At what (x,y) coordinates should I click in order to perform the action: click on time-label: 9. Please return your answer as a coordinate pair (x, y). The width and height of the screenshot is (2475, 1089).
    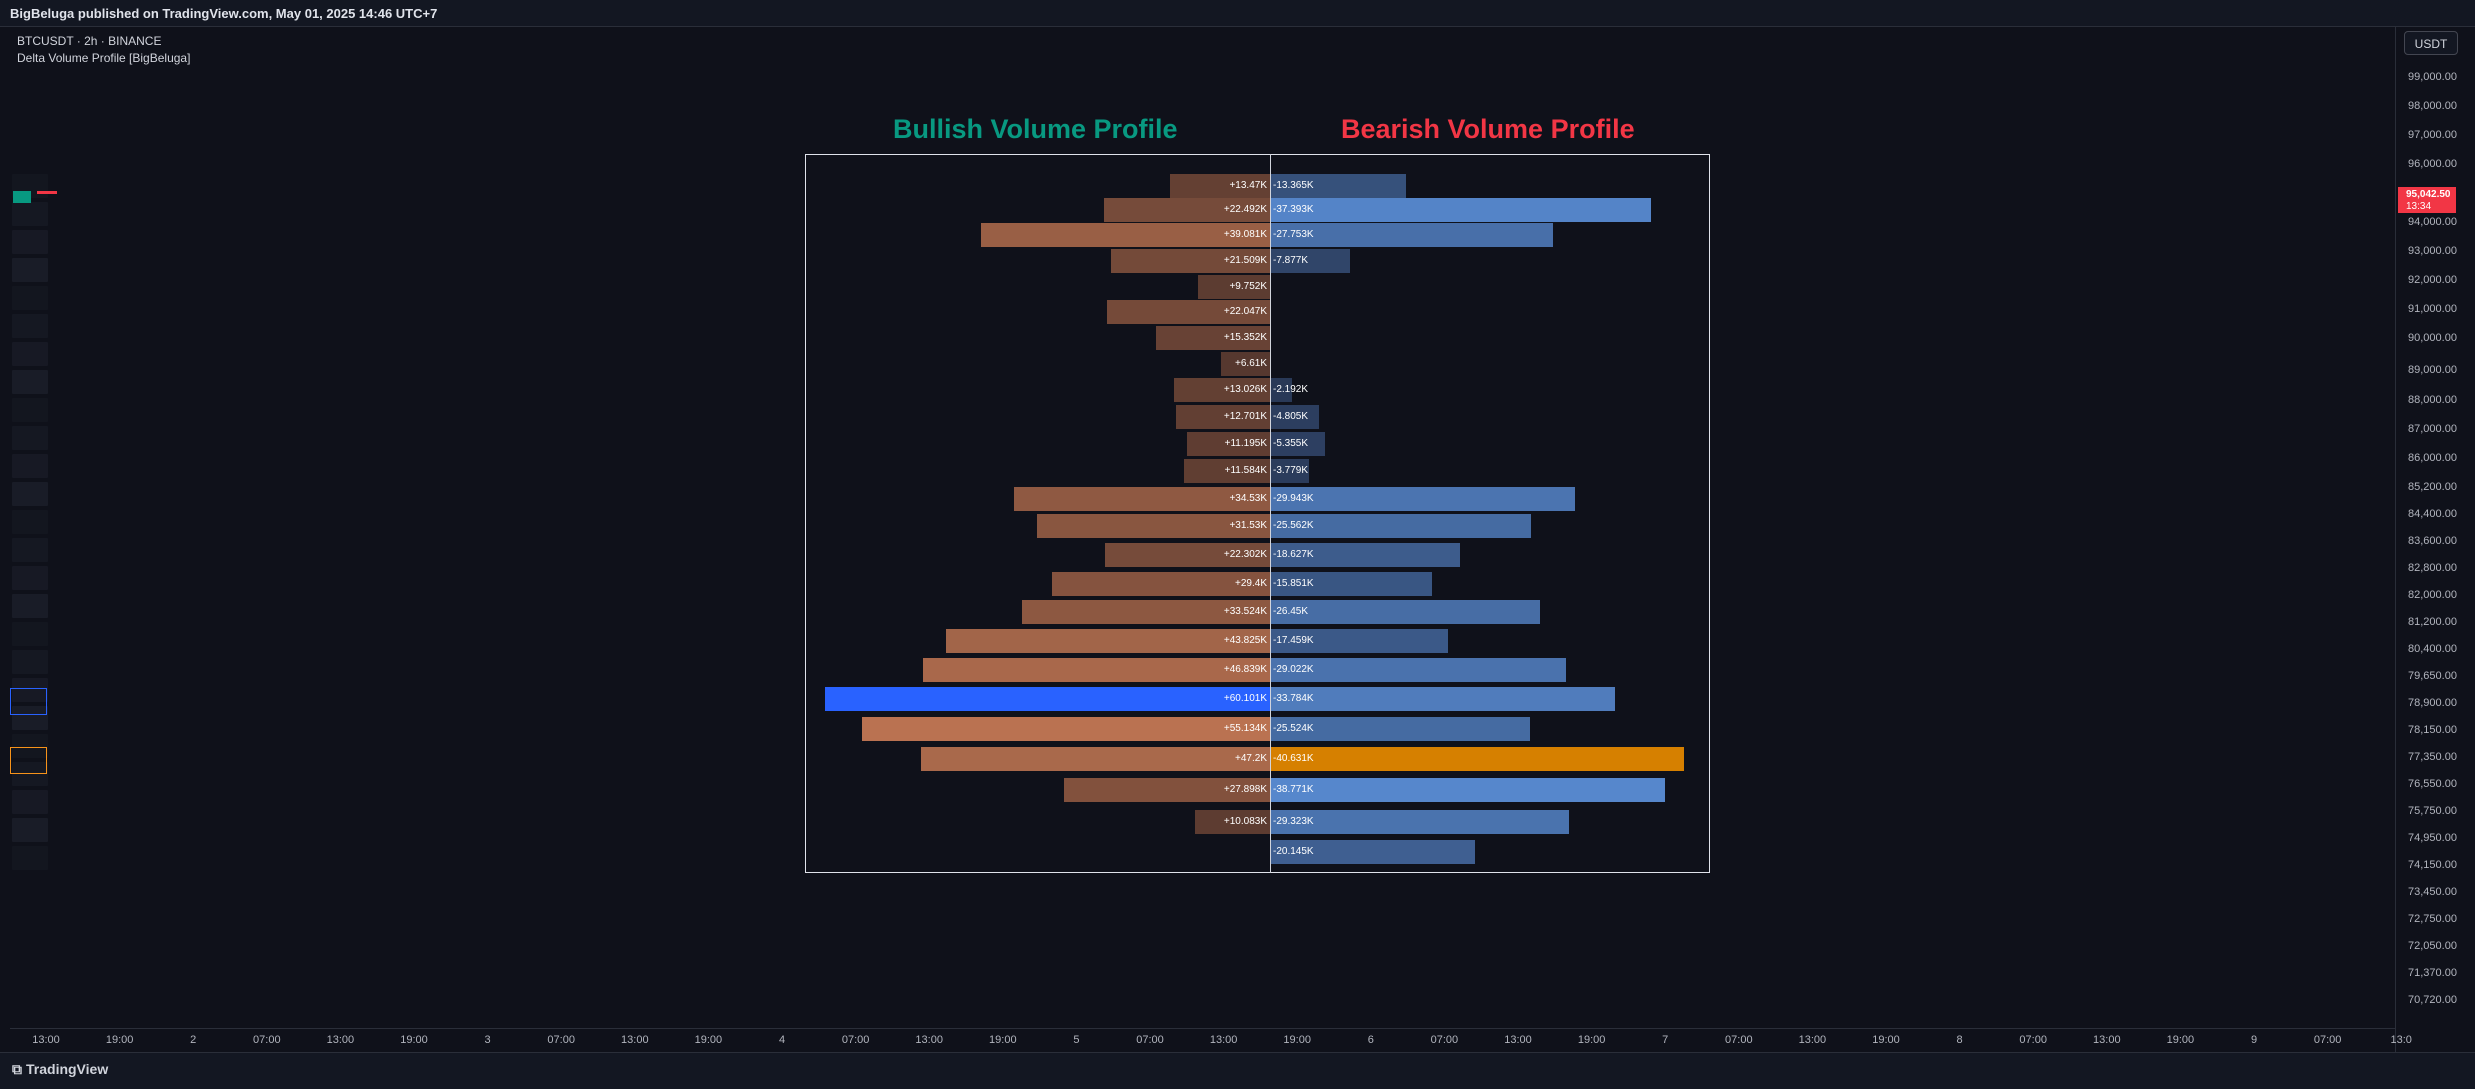
    Looking at the image, I should click on (2254, 1040).